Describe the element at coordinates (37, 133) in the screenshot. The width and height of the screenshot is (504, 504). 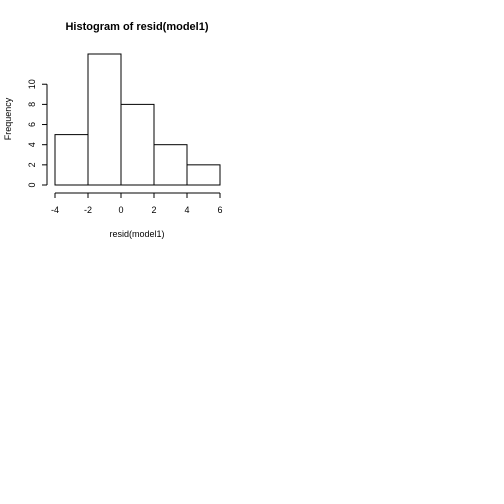
I see `y-axis: 0 2 4 6 8 10` at that location.